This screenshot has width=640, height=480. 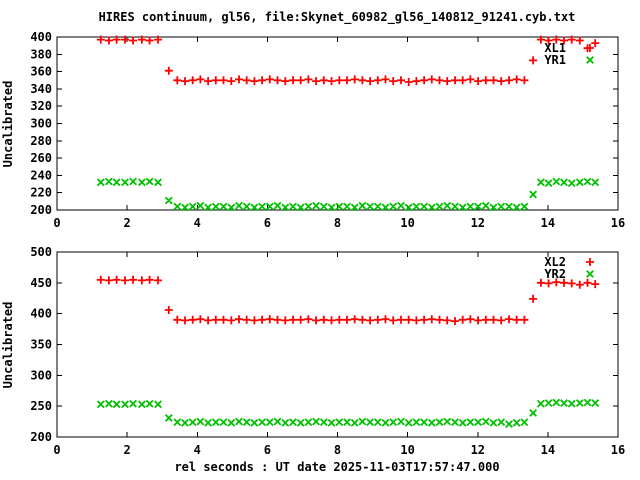 What do you see at coordinates (41, 54) in the screenshot?
I see `y-tick-label: 380` at bounding box center [41, 54].